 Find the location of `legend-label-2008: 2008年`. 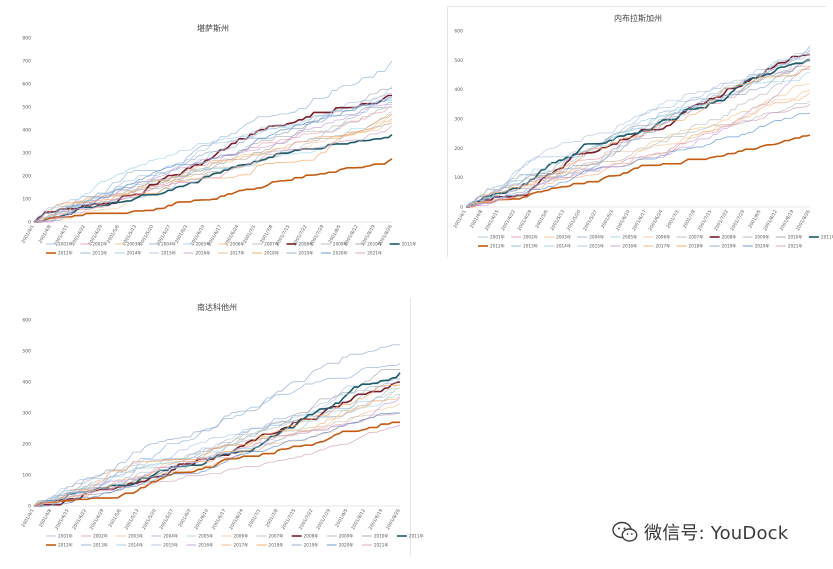

legend-label-2008: 2008年 is located at coordinates (311, 536).